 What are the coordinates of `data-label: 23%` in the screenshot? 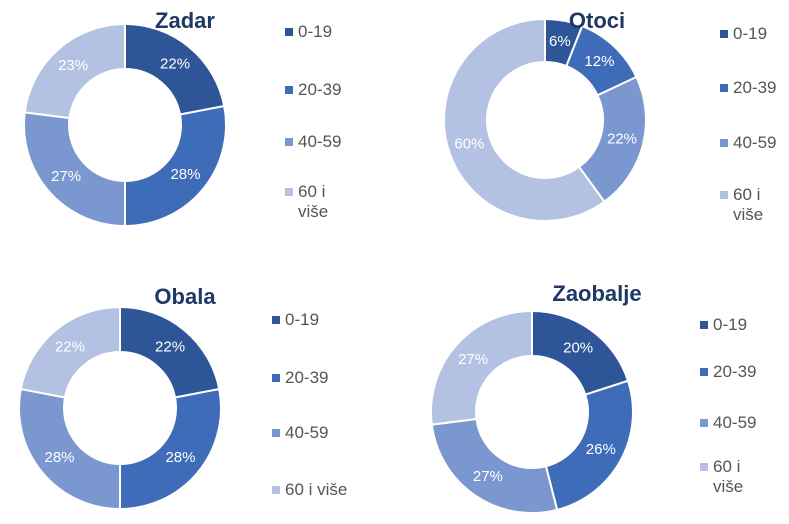 It's located at (73, 65).